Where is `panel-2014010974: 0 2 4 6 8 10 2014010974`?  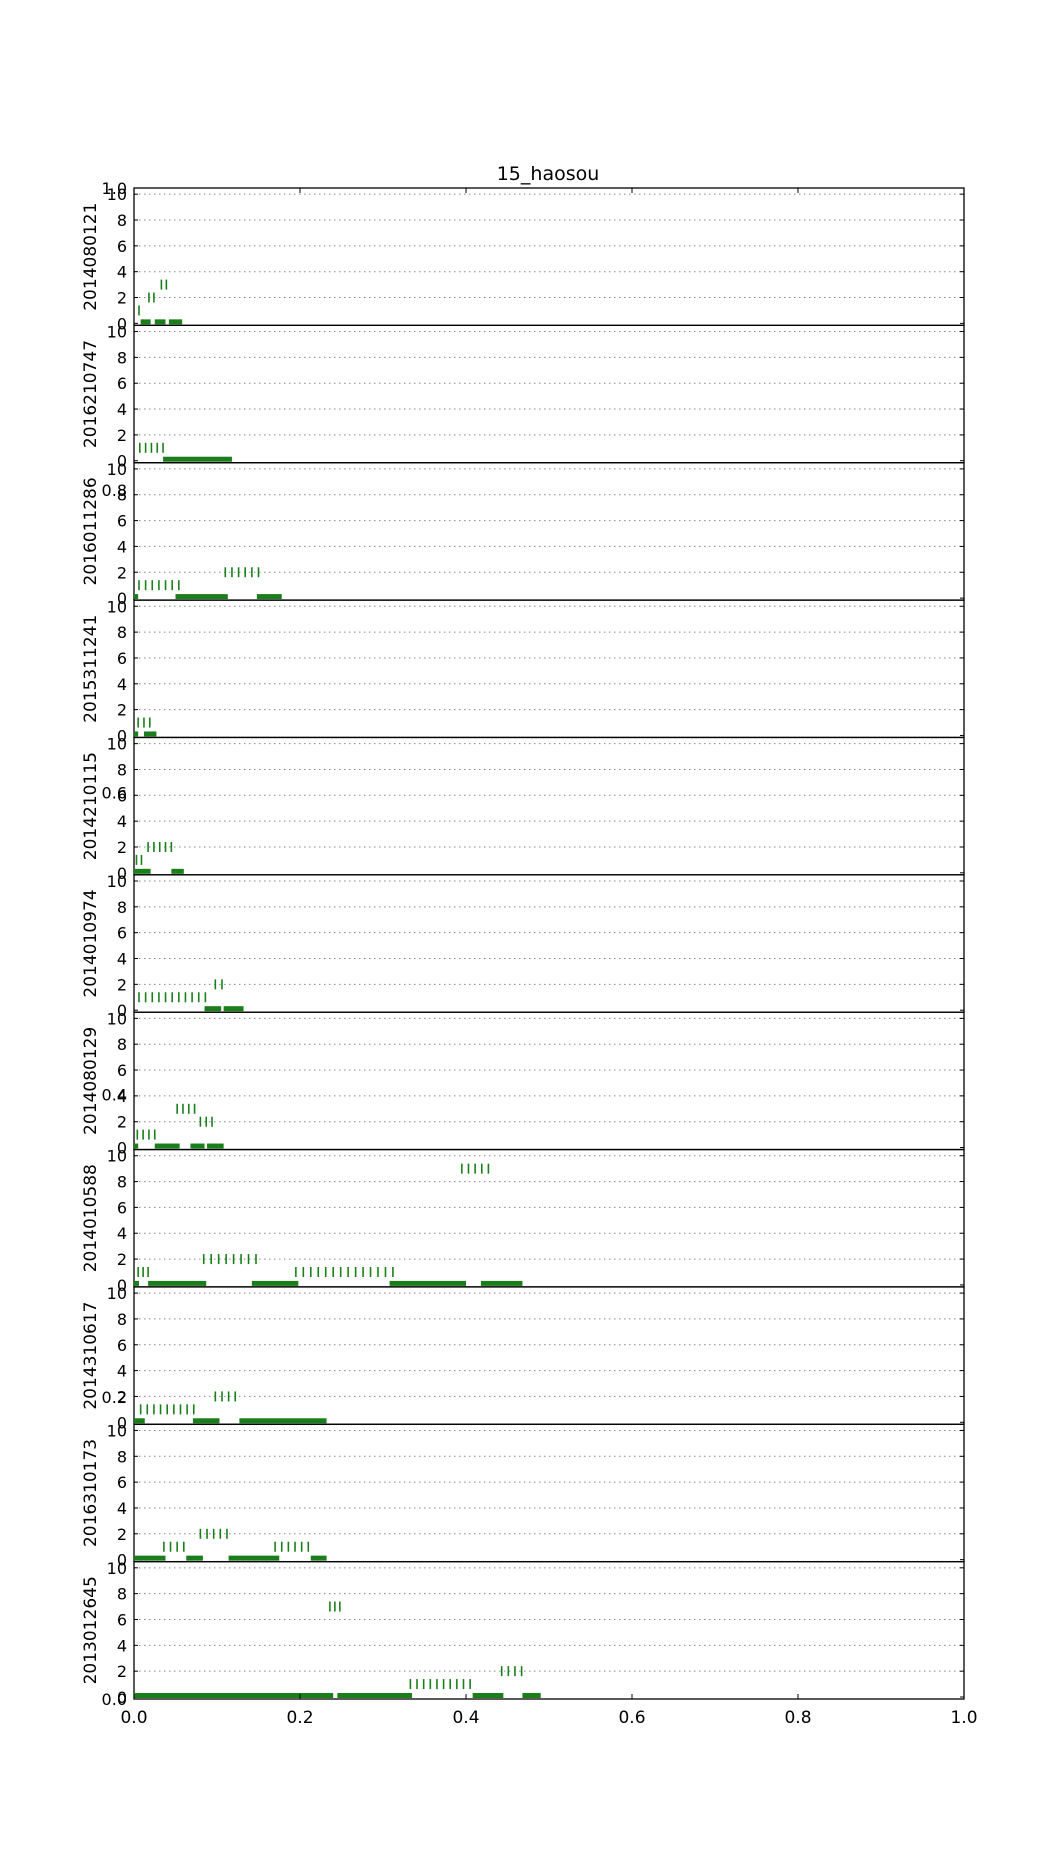 panel-2014010974: 0 2 4 6 8 10 2014010974 is located at coordinates (523, 946).